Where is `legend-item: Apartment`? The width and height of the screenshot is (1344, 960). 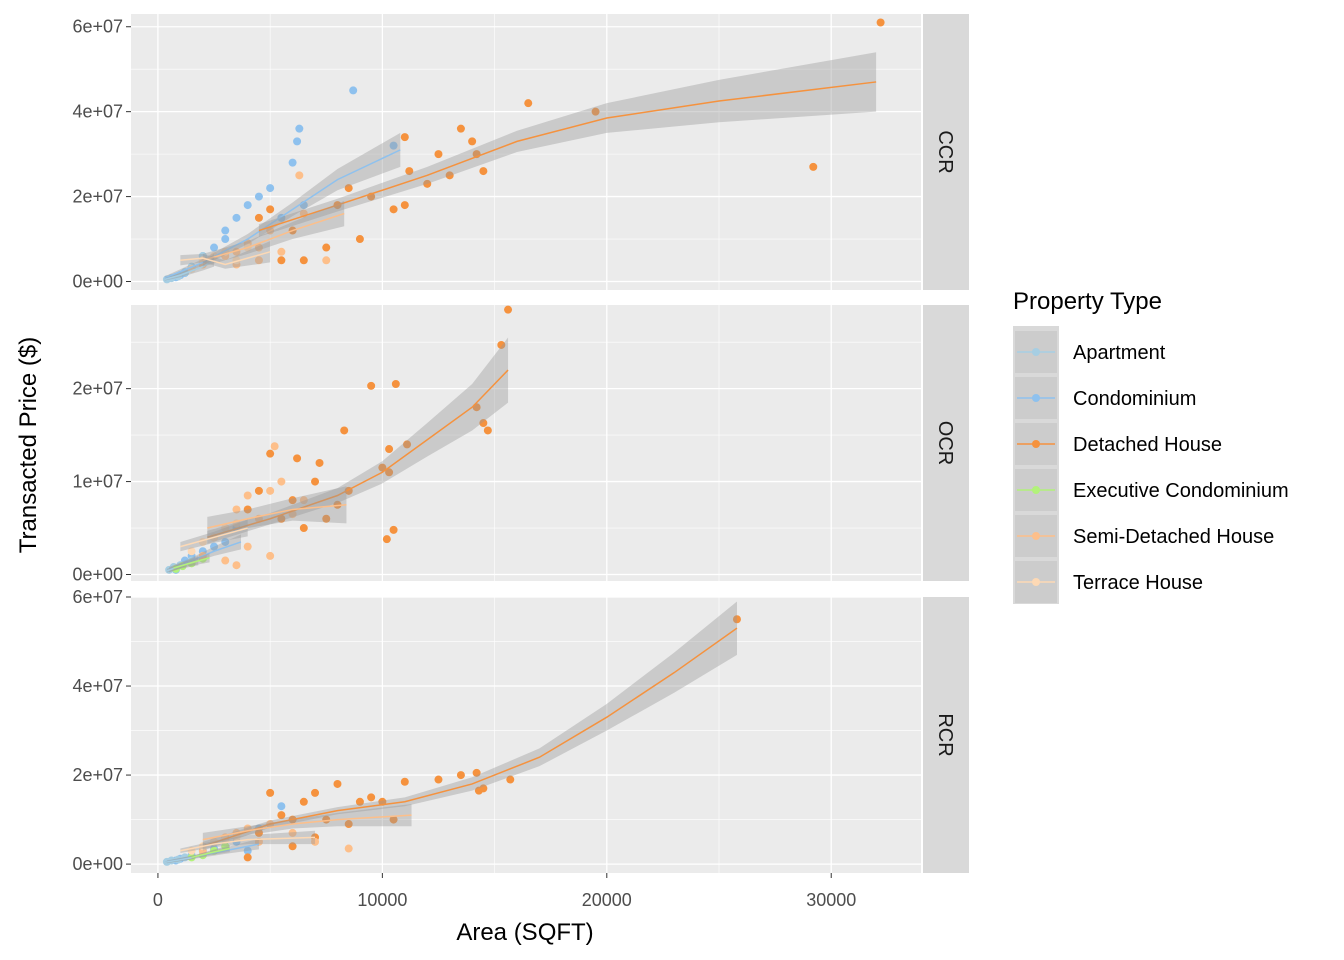
legend-item: Apartment is located at coordinates (1090, 352).